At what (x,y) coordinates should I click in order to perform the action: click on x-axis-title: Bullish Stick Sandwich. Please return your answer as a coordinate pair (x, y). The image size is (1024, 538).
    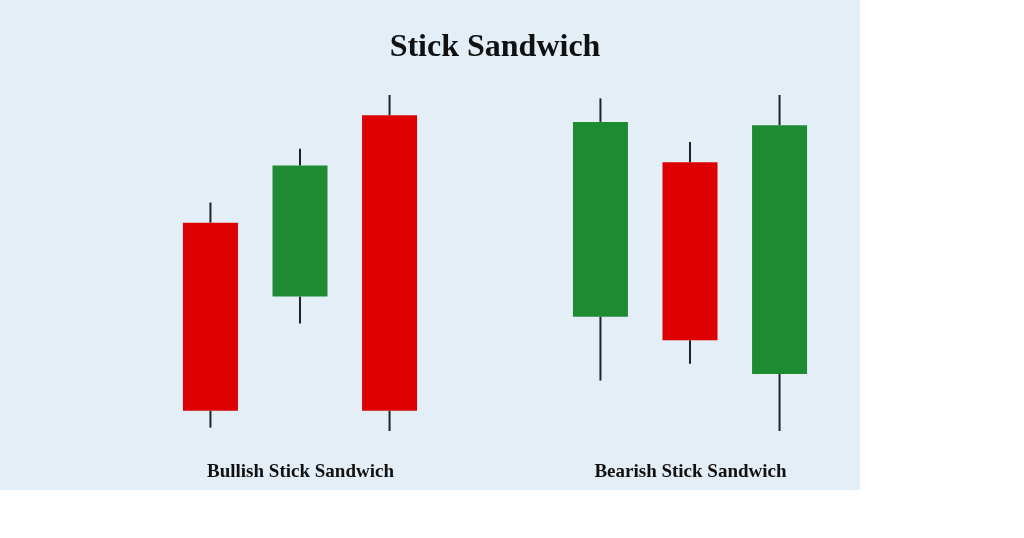
    Looking at the image, I should click on (301, 470).